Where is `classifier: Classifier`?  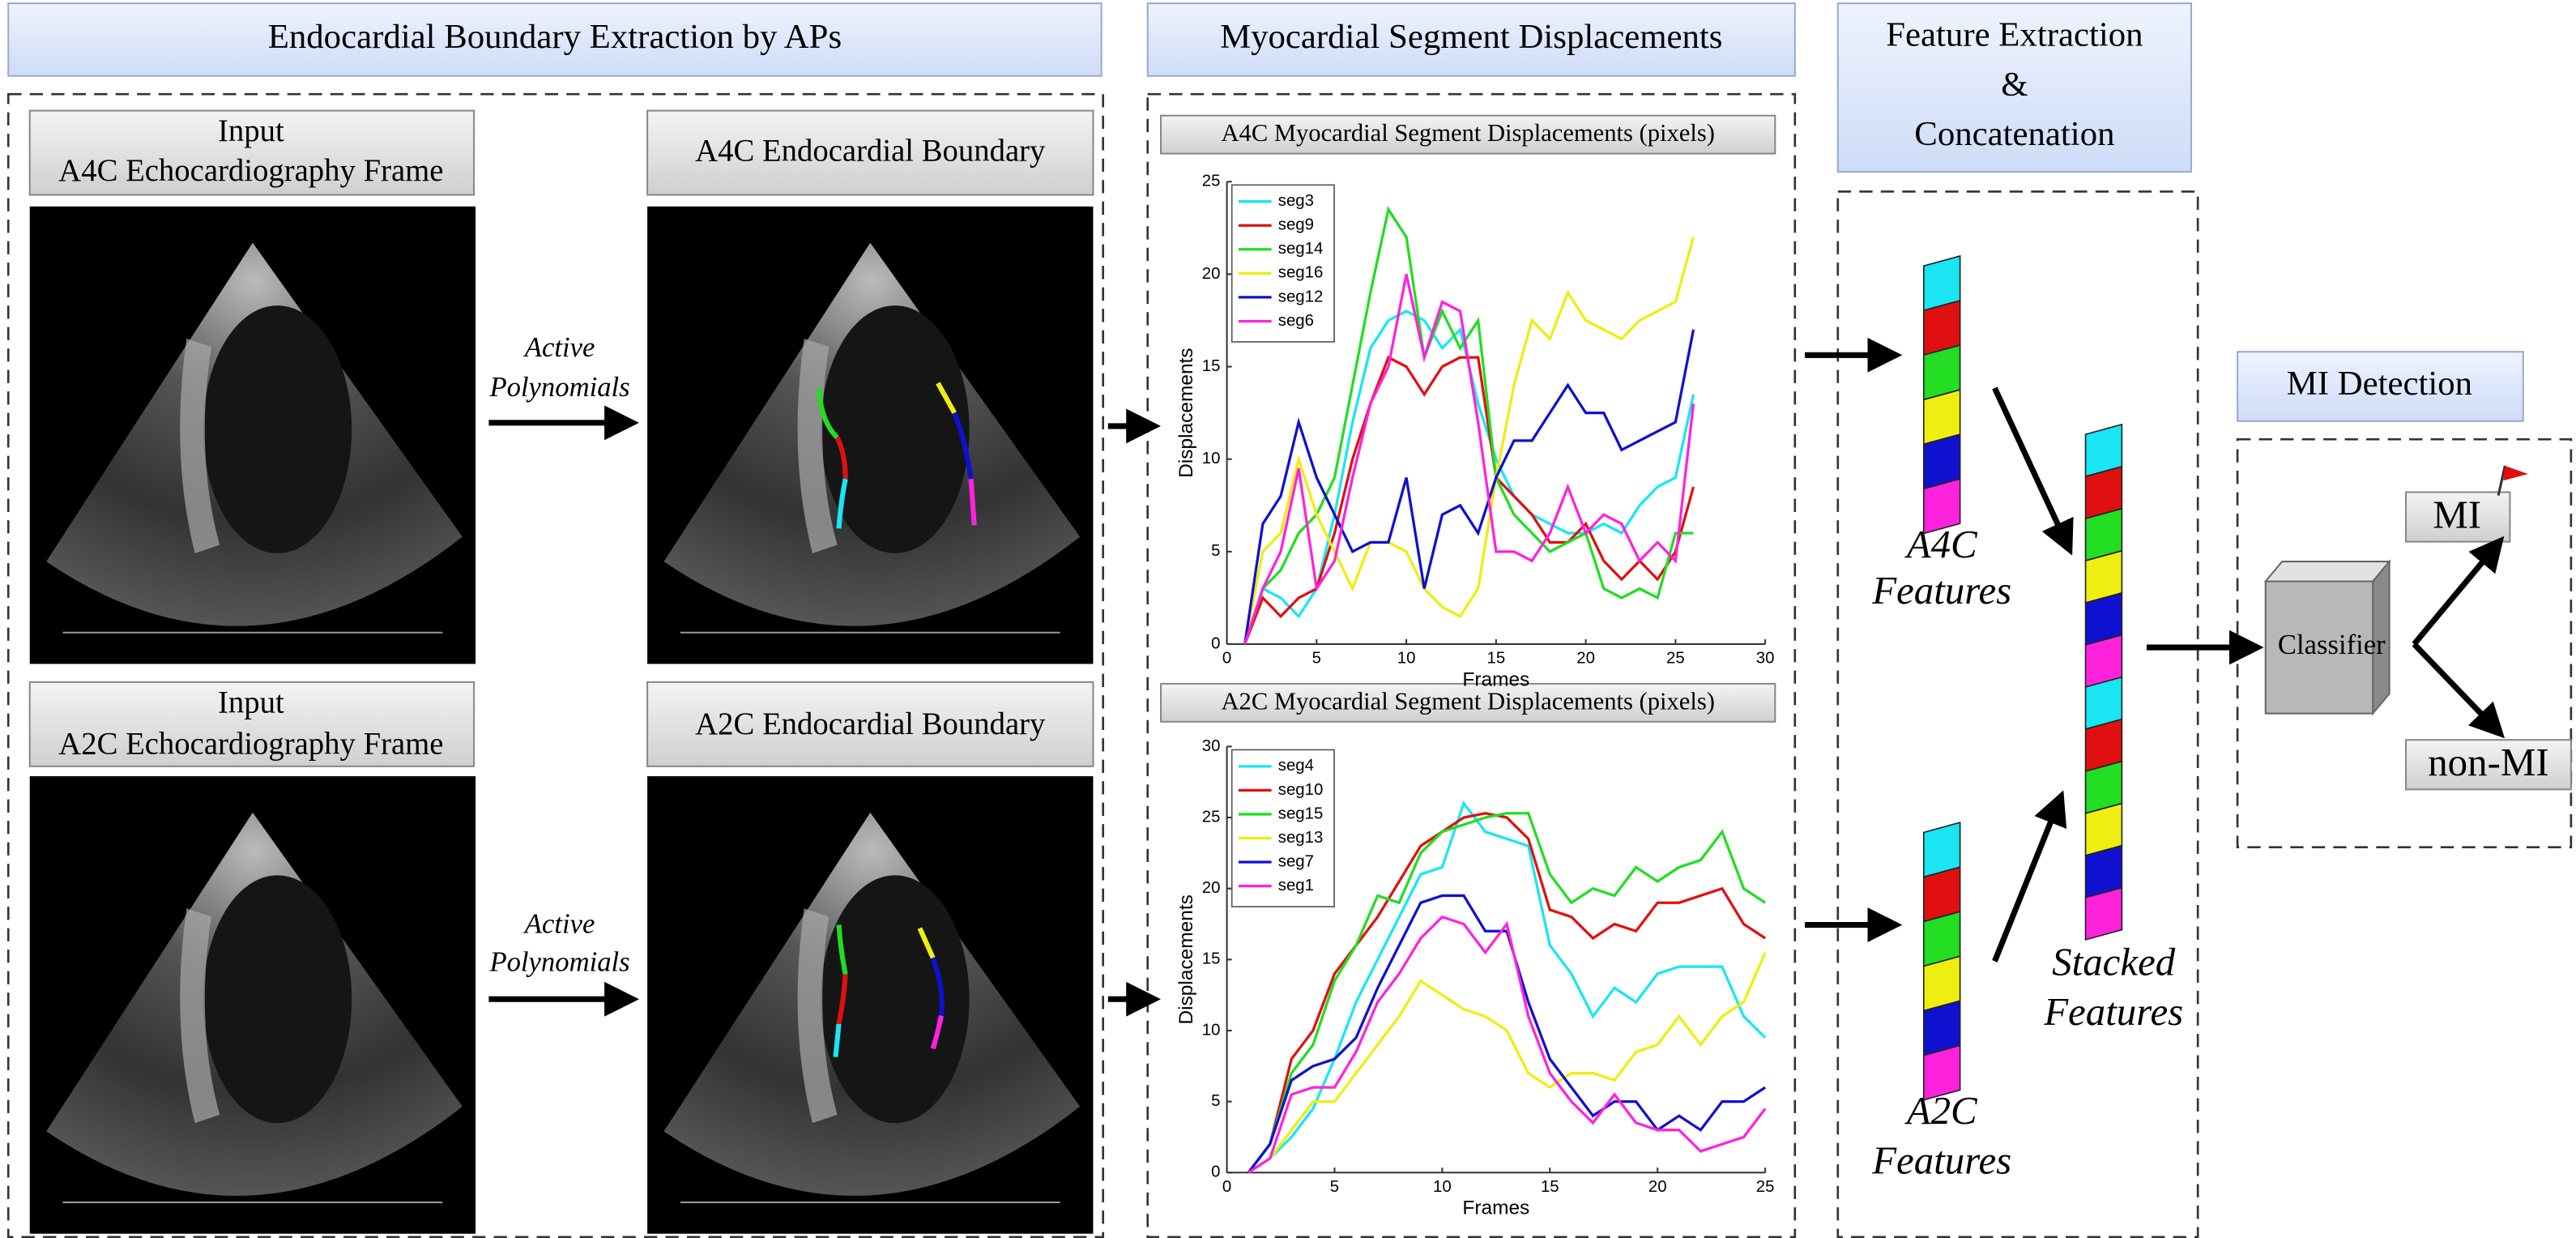
classifier: Classifier is located at coordinates (2396, 590).